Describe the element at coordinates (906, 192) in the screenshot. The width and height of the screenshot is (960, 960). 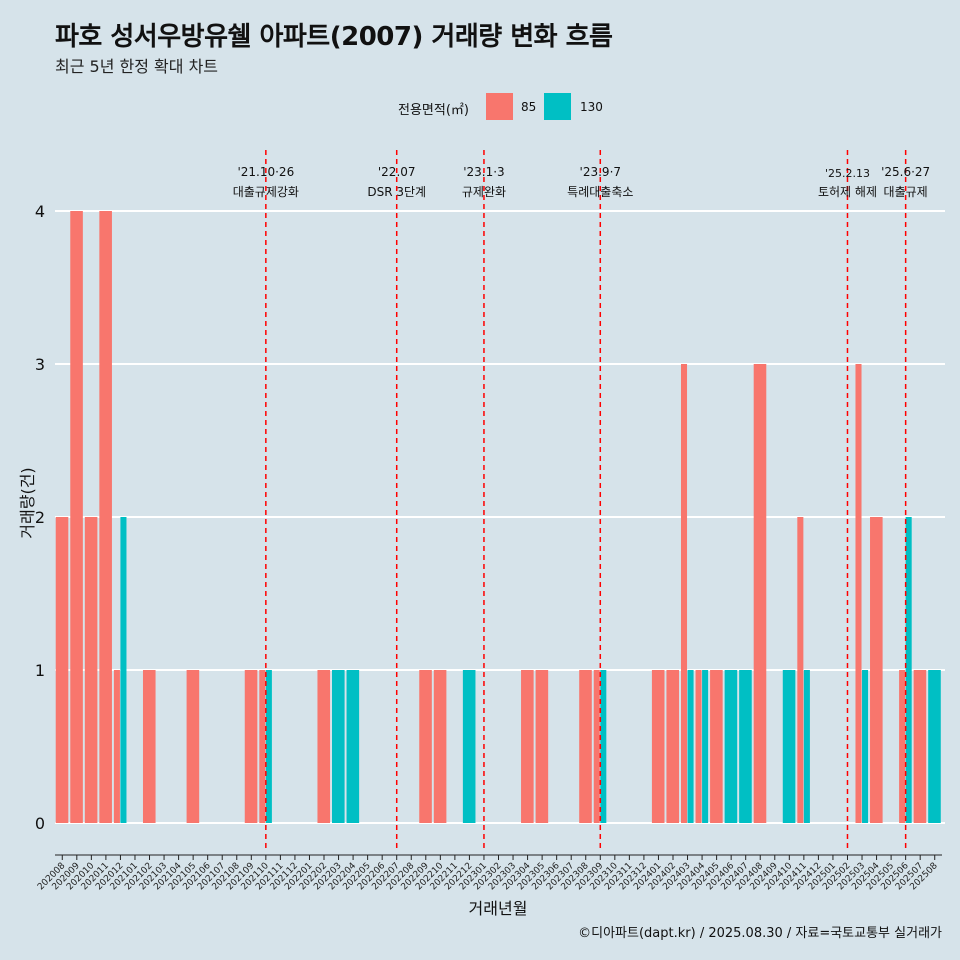
I see `event-label: 대출규제` at that location.